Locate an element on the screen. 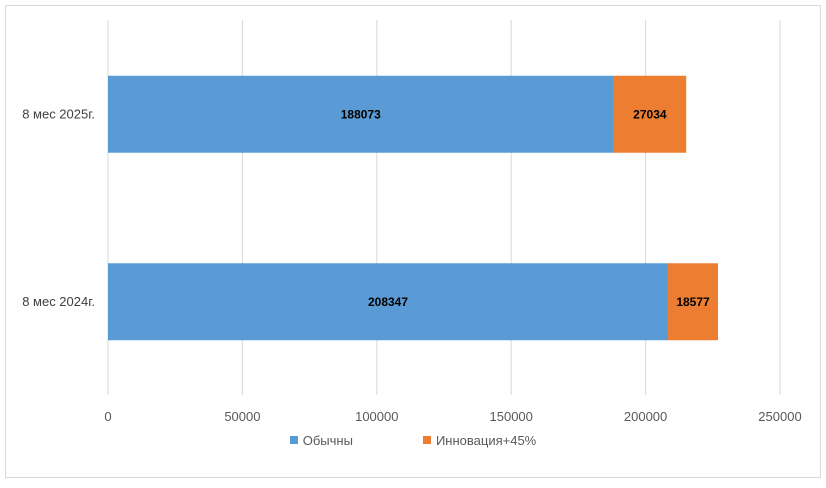 This screenshot has height=488, width=826. x-tick-label-5: 250000 is located at coordinates (779, 416).